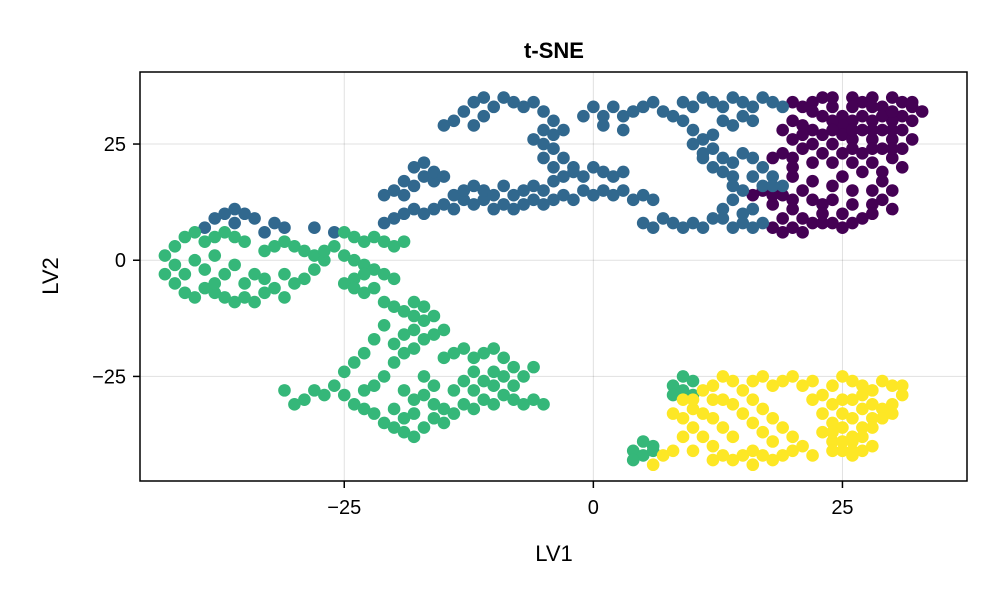 The image size is (1000, 600). I want to click on x-tick-label: 25, so click(842, 508).